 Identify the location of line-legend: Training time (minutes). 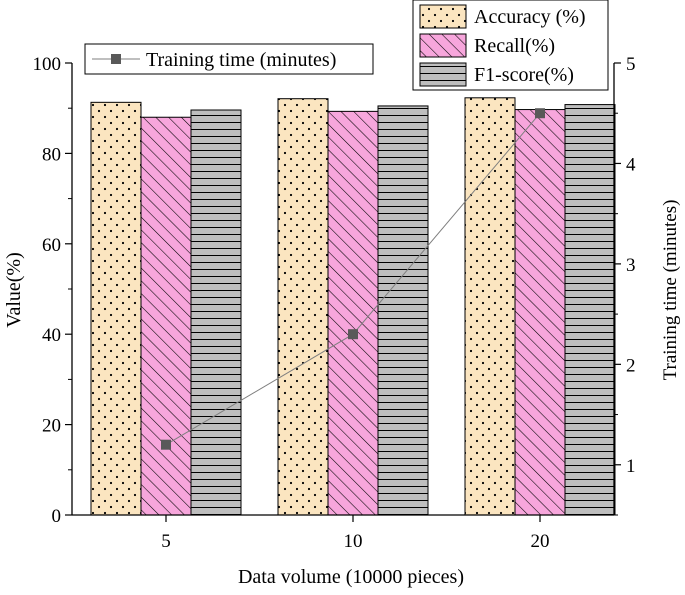
(229, 59).